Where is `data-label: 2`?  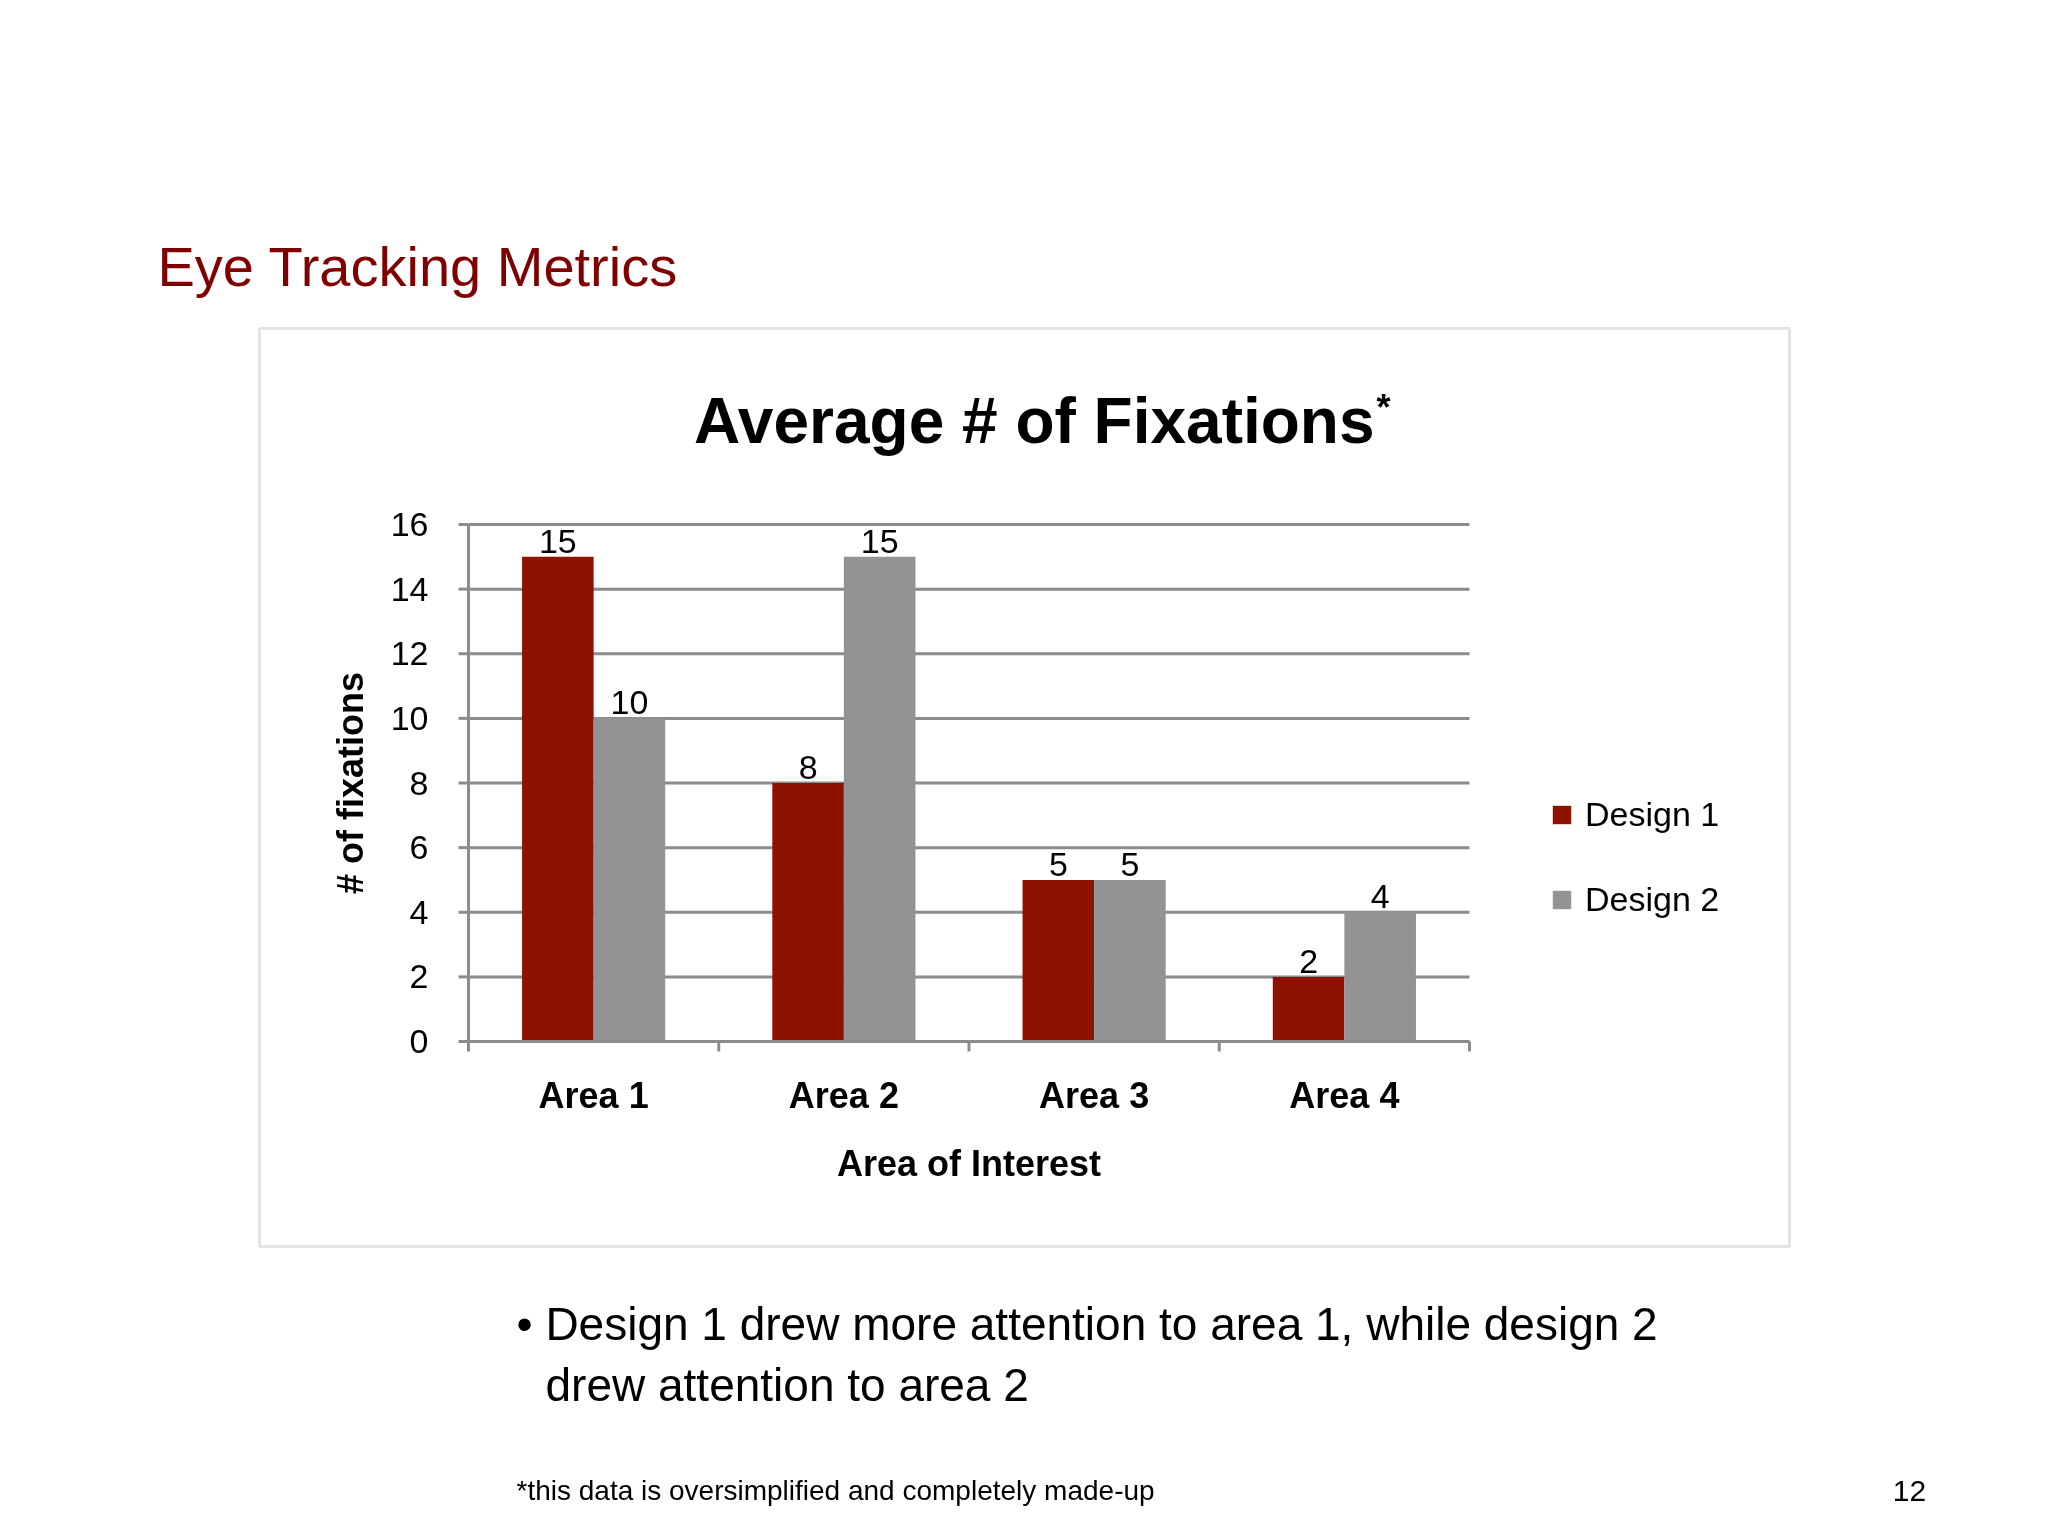
data-label: 2 is located at coordinates (1309, 960).